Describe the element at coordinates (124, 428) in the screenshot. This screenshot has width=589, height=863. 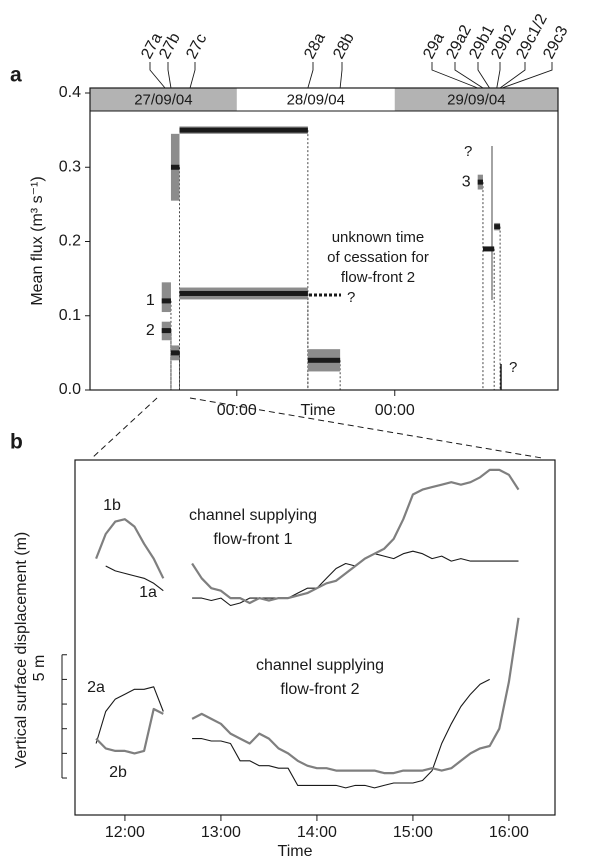
I see `zoom-line` at that location.